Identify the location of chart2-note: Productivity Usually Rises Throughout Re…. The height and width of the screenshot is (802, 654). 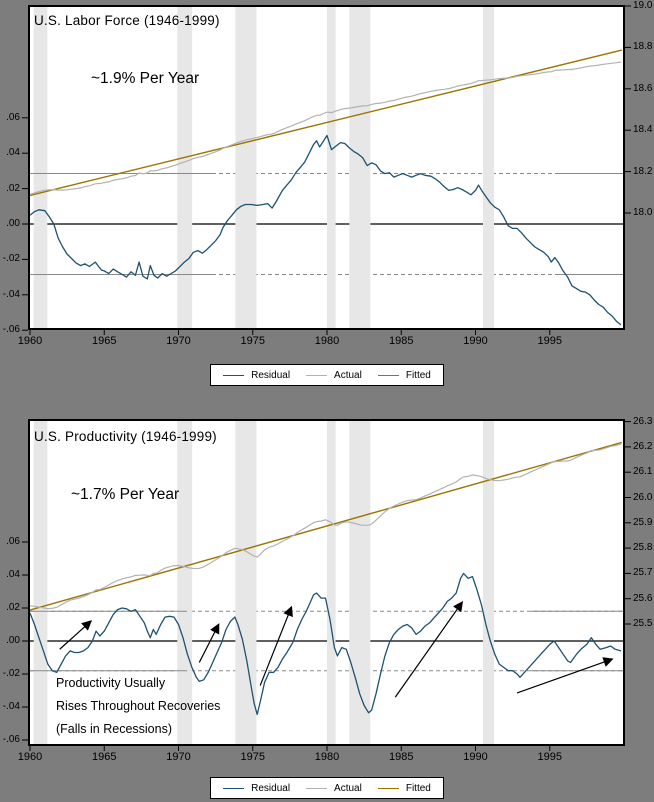
(138, 706).